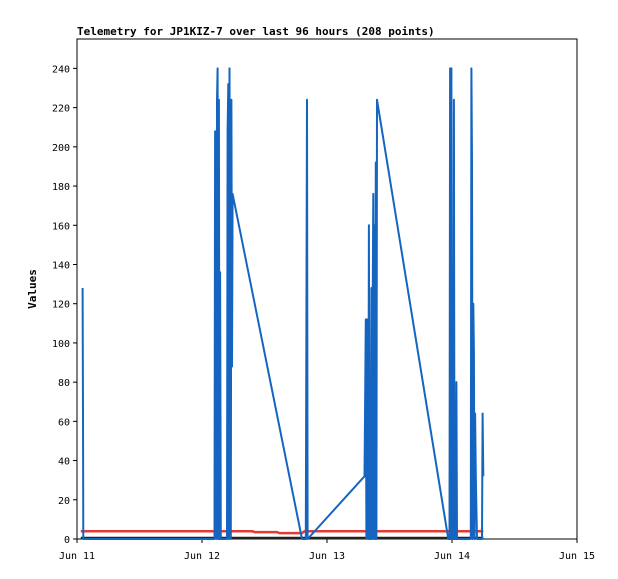  I want to click on y-tick-label: 0, so click(67, 540).